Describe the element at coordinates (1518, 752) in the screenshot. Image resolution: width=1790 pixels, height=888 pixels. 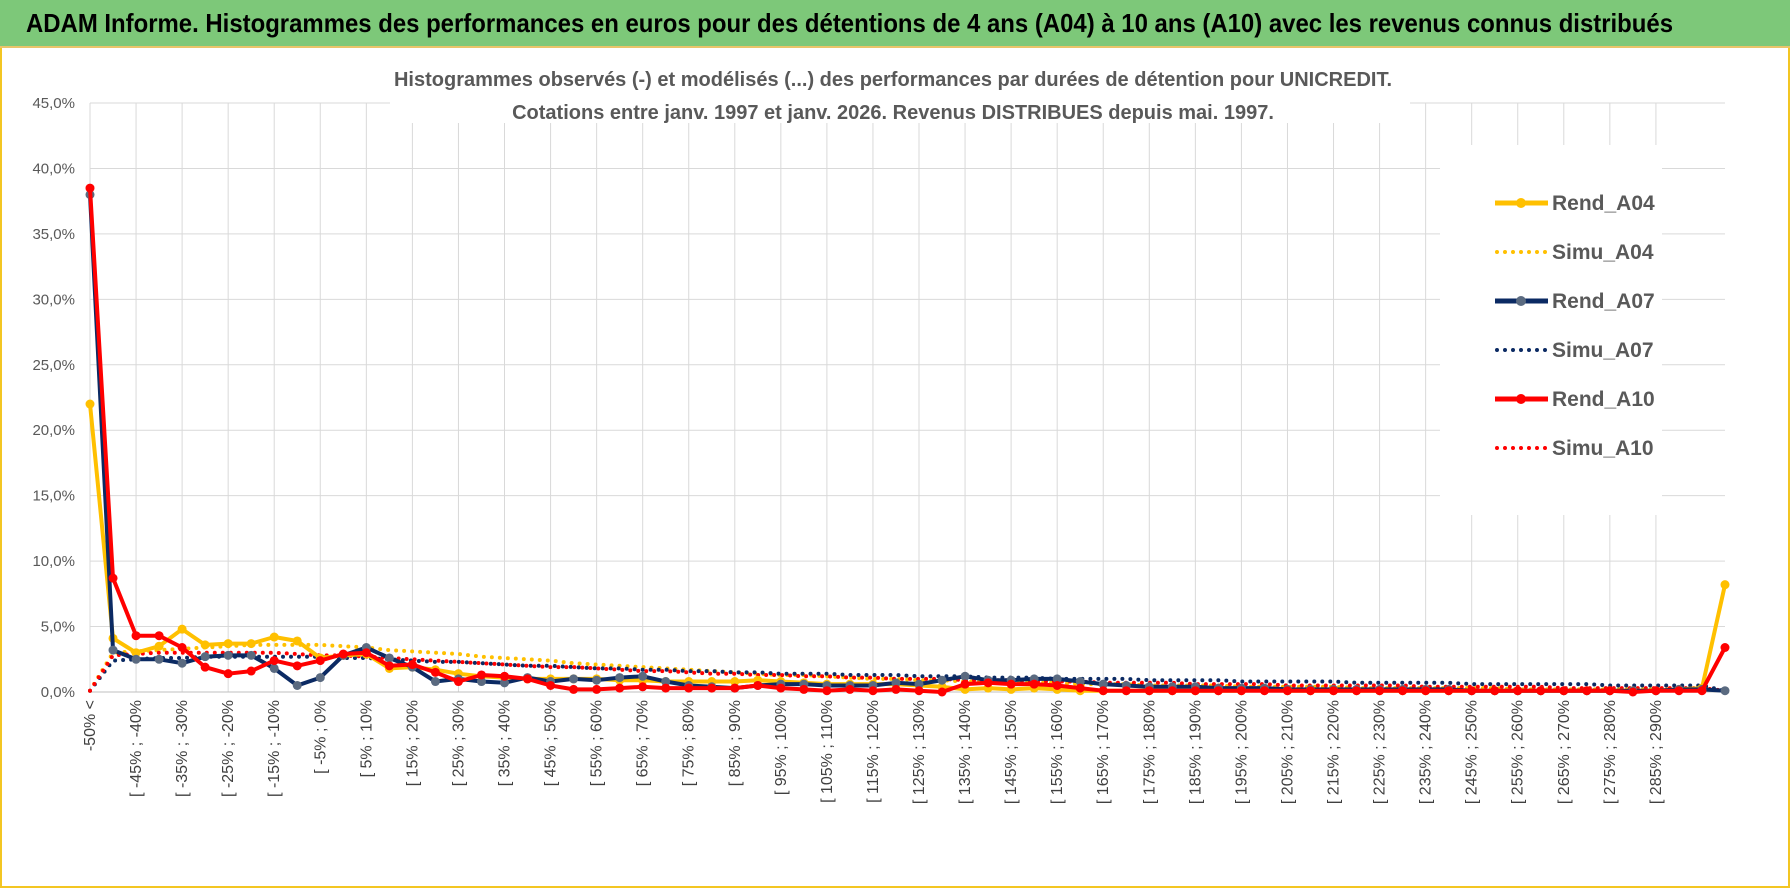
I see `x-tick-label: [ 255% ; 260%` at that location.